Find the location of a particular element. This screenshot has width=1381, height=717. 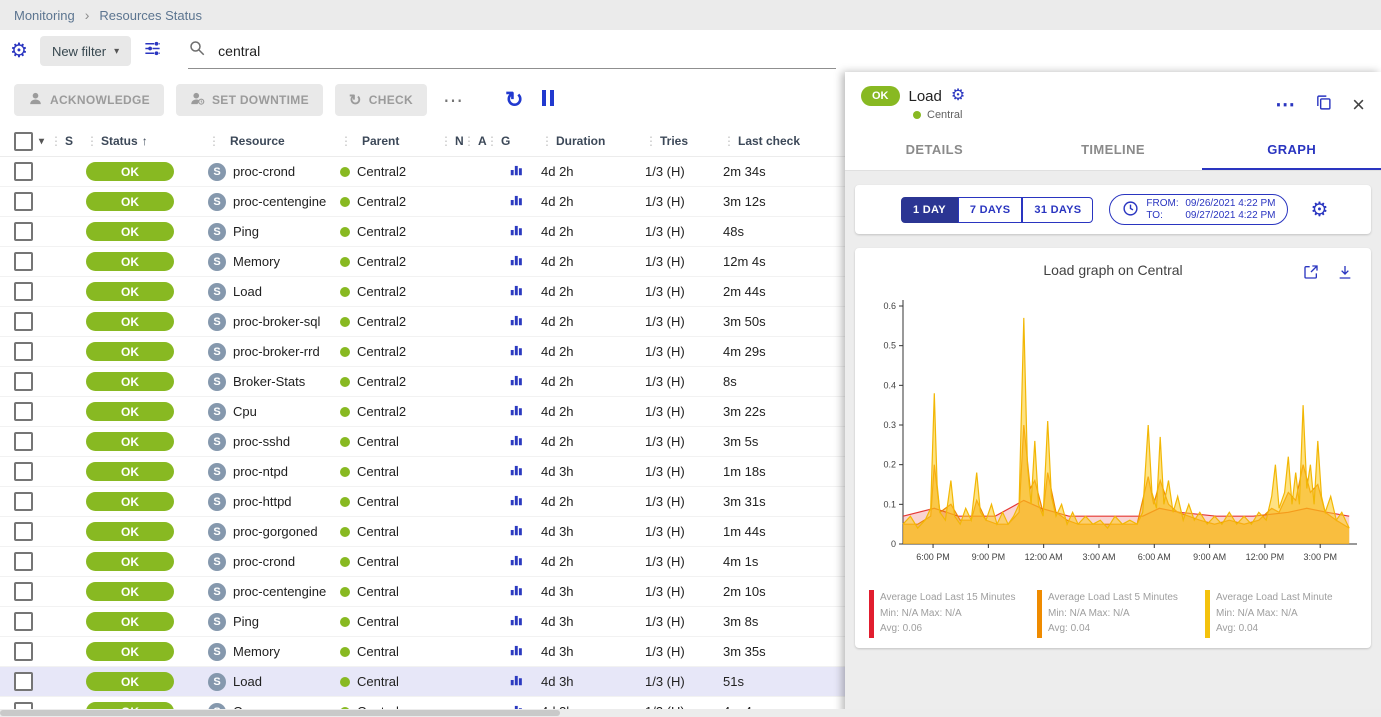

acknowledge-button: ACKNOWLEDGE is located at coordinates (89, 100).